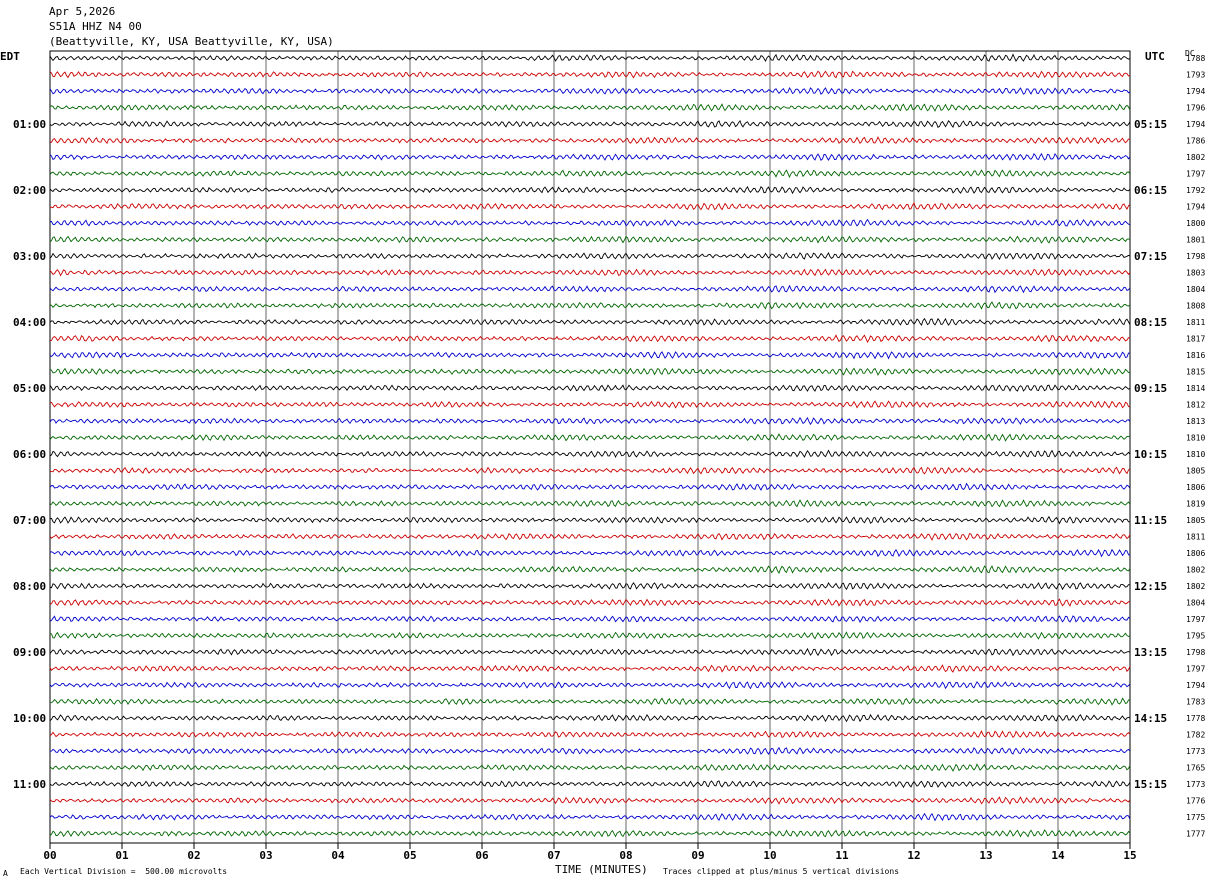 This screenshot has height=886, width=1210. I want to click on x-tick-label: 10, so click(769, 855).